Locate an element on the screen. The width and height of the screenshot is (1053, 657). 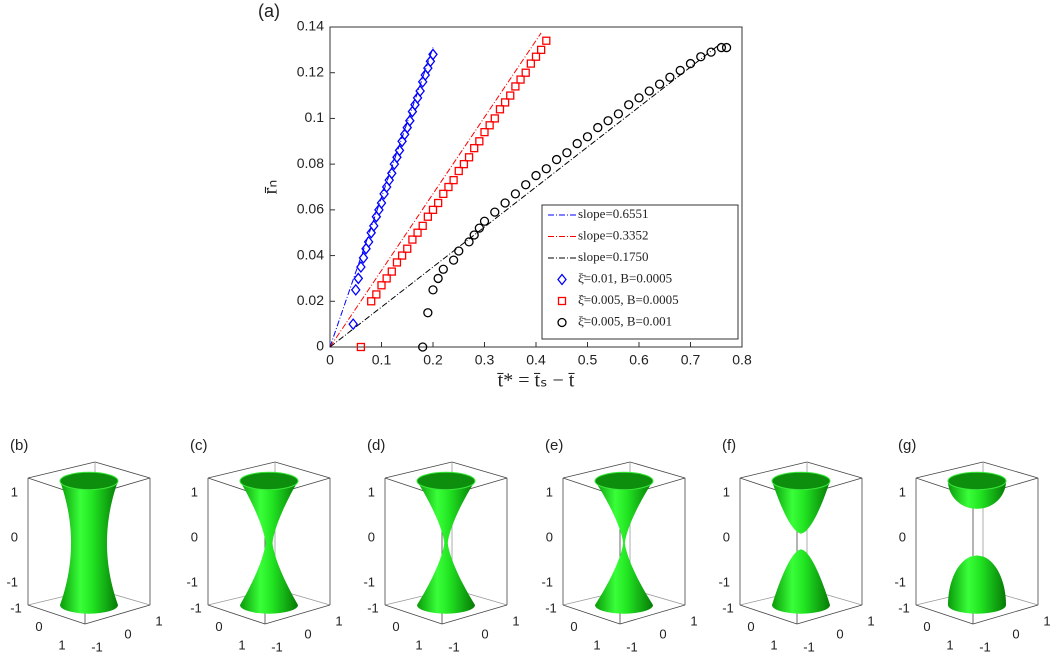
x-tick-label: 0.5 is located at coordinates (588, 360).